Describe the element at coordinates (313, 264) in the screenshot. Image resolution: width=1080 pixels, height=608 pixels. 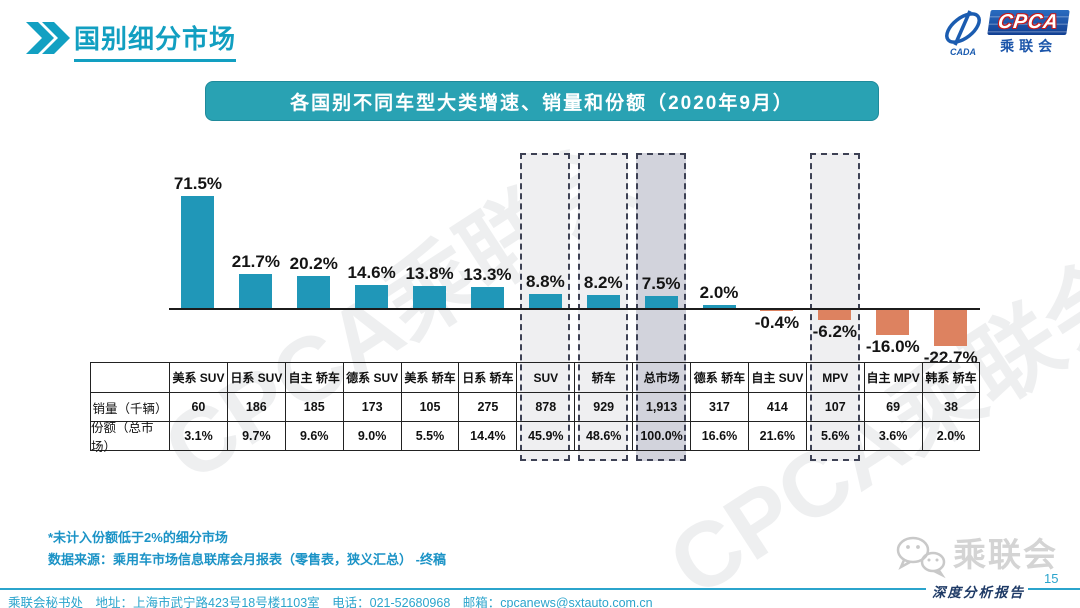
I see `bar-value-label: 20.2%` at that location.